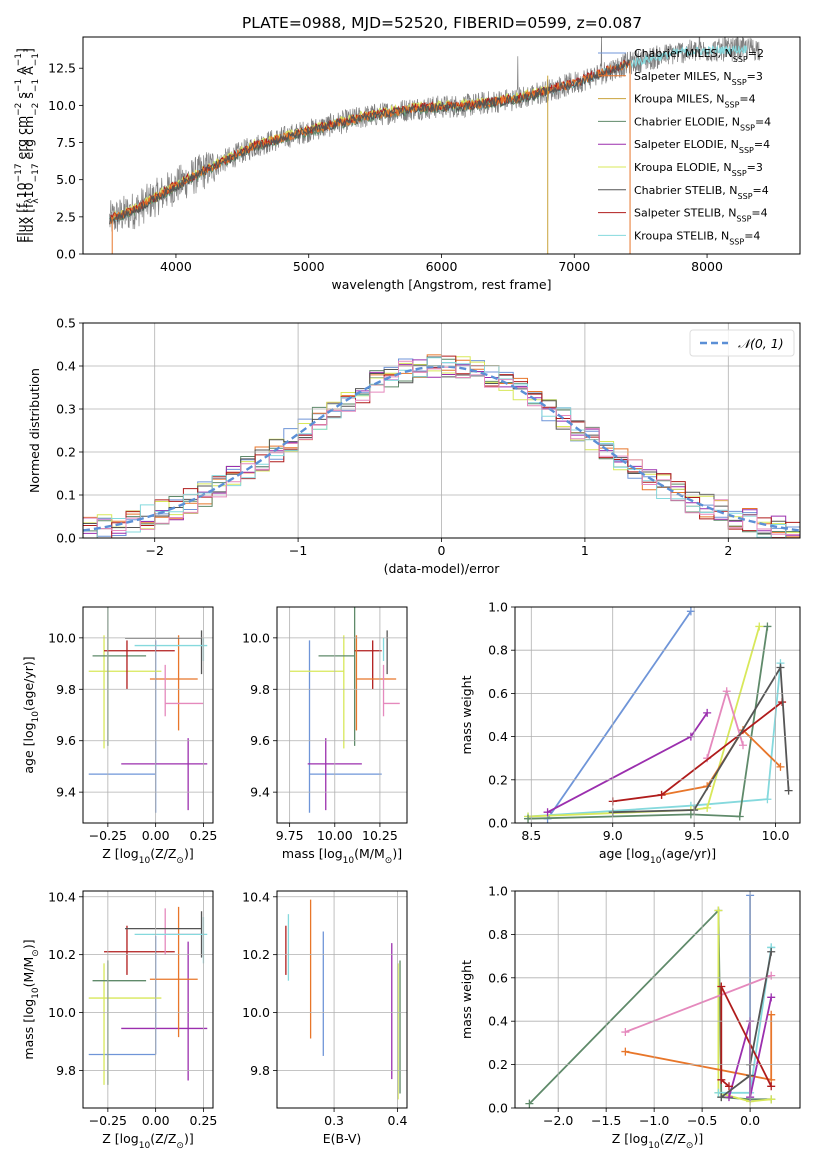  What do you see at coordinates (750, 1120) in the screenshot?
I see `x-tick-label: 0.0` at bounding box center [750, 1120].